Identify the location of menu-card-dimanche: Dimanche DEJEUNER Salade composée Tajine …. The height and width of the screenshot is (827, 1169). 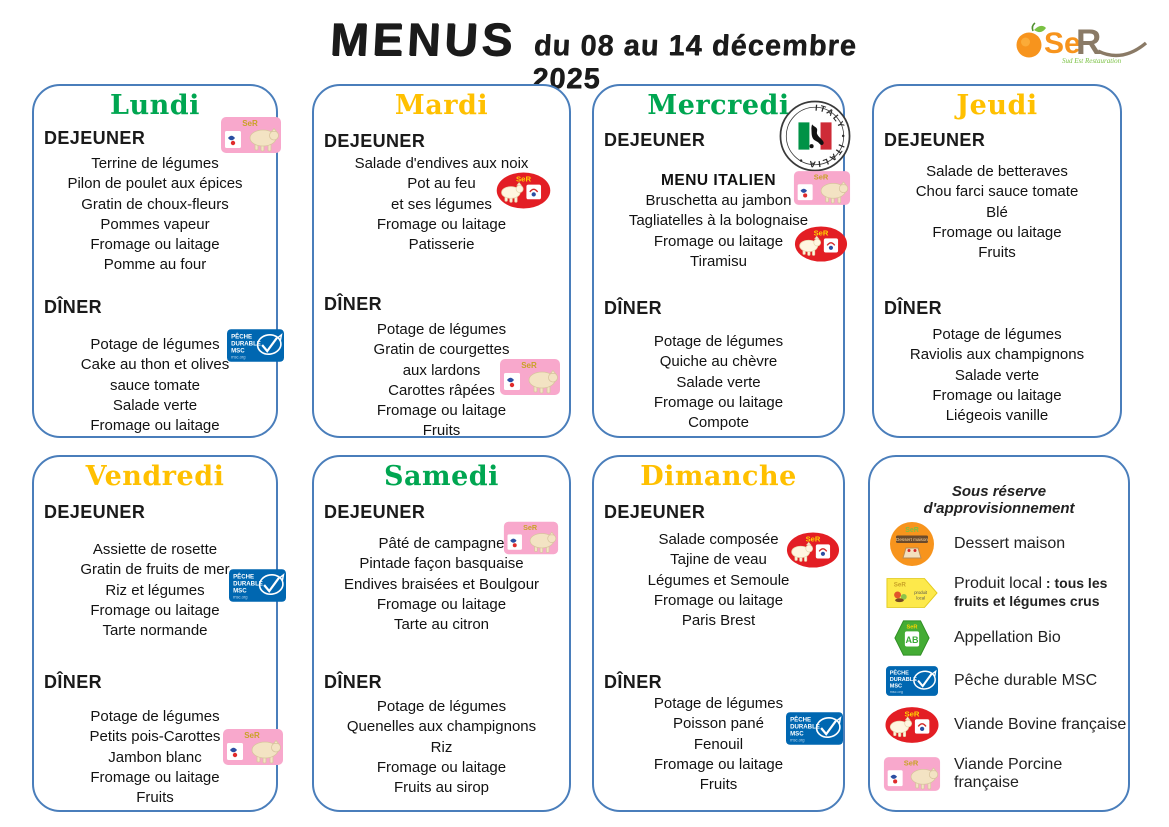
(718, 633).